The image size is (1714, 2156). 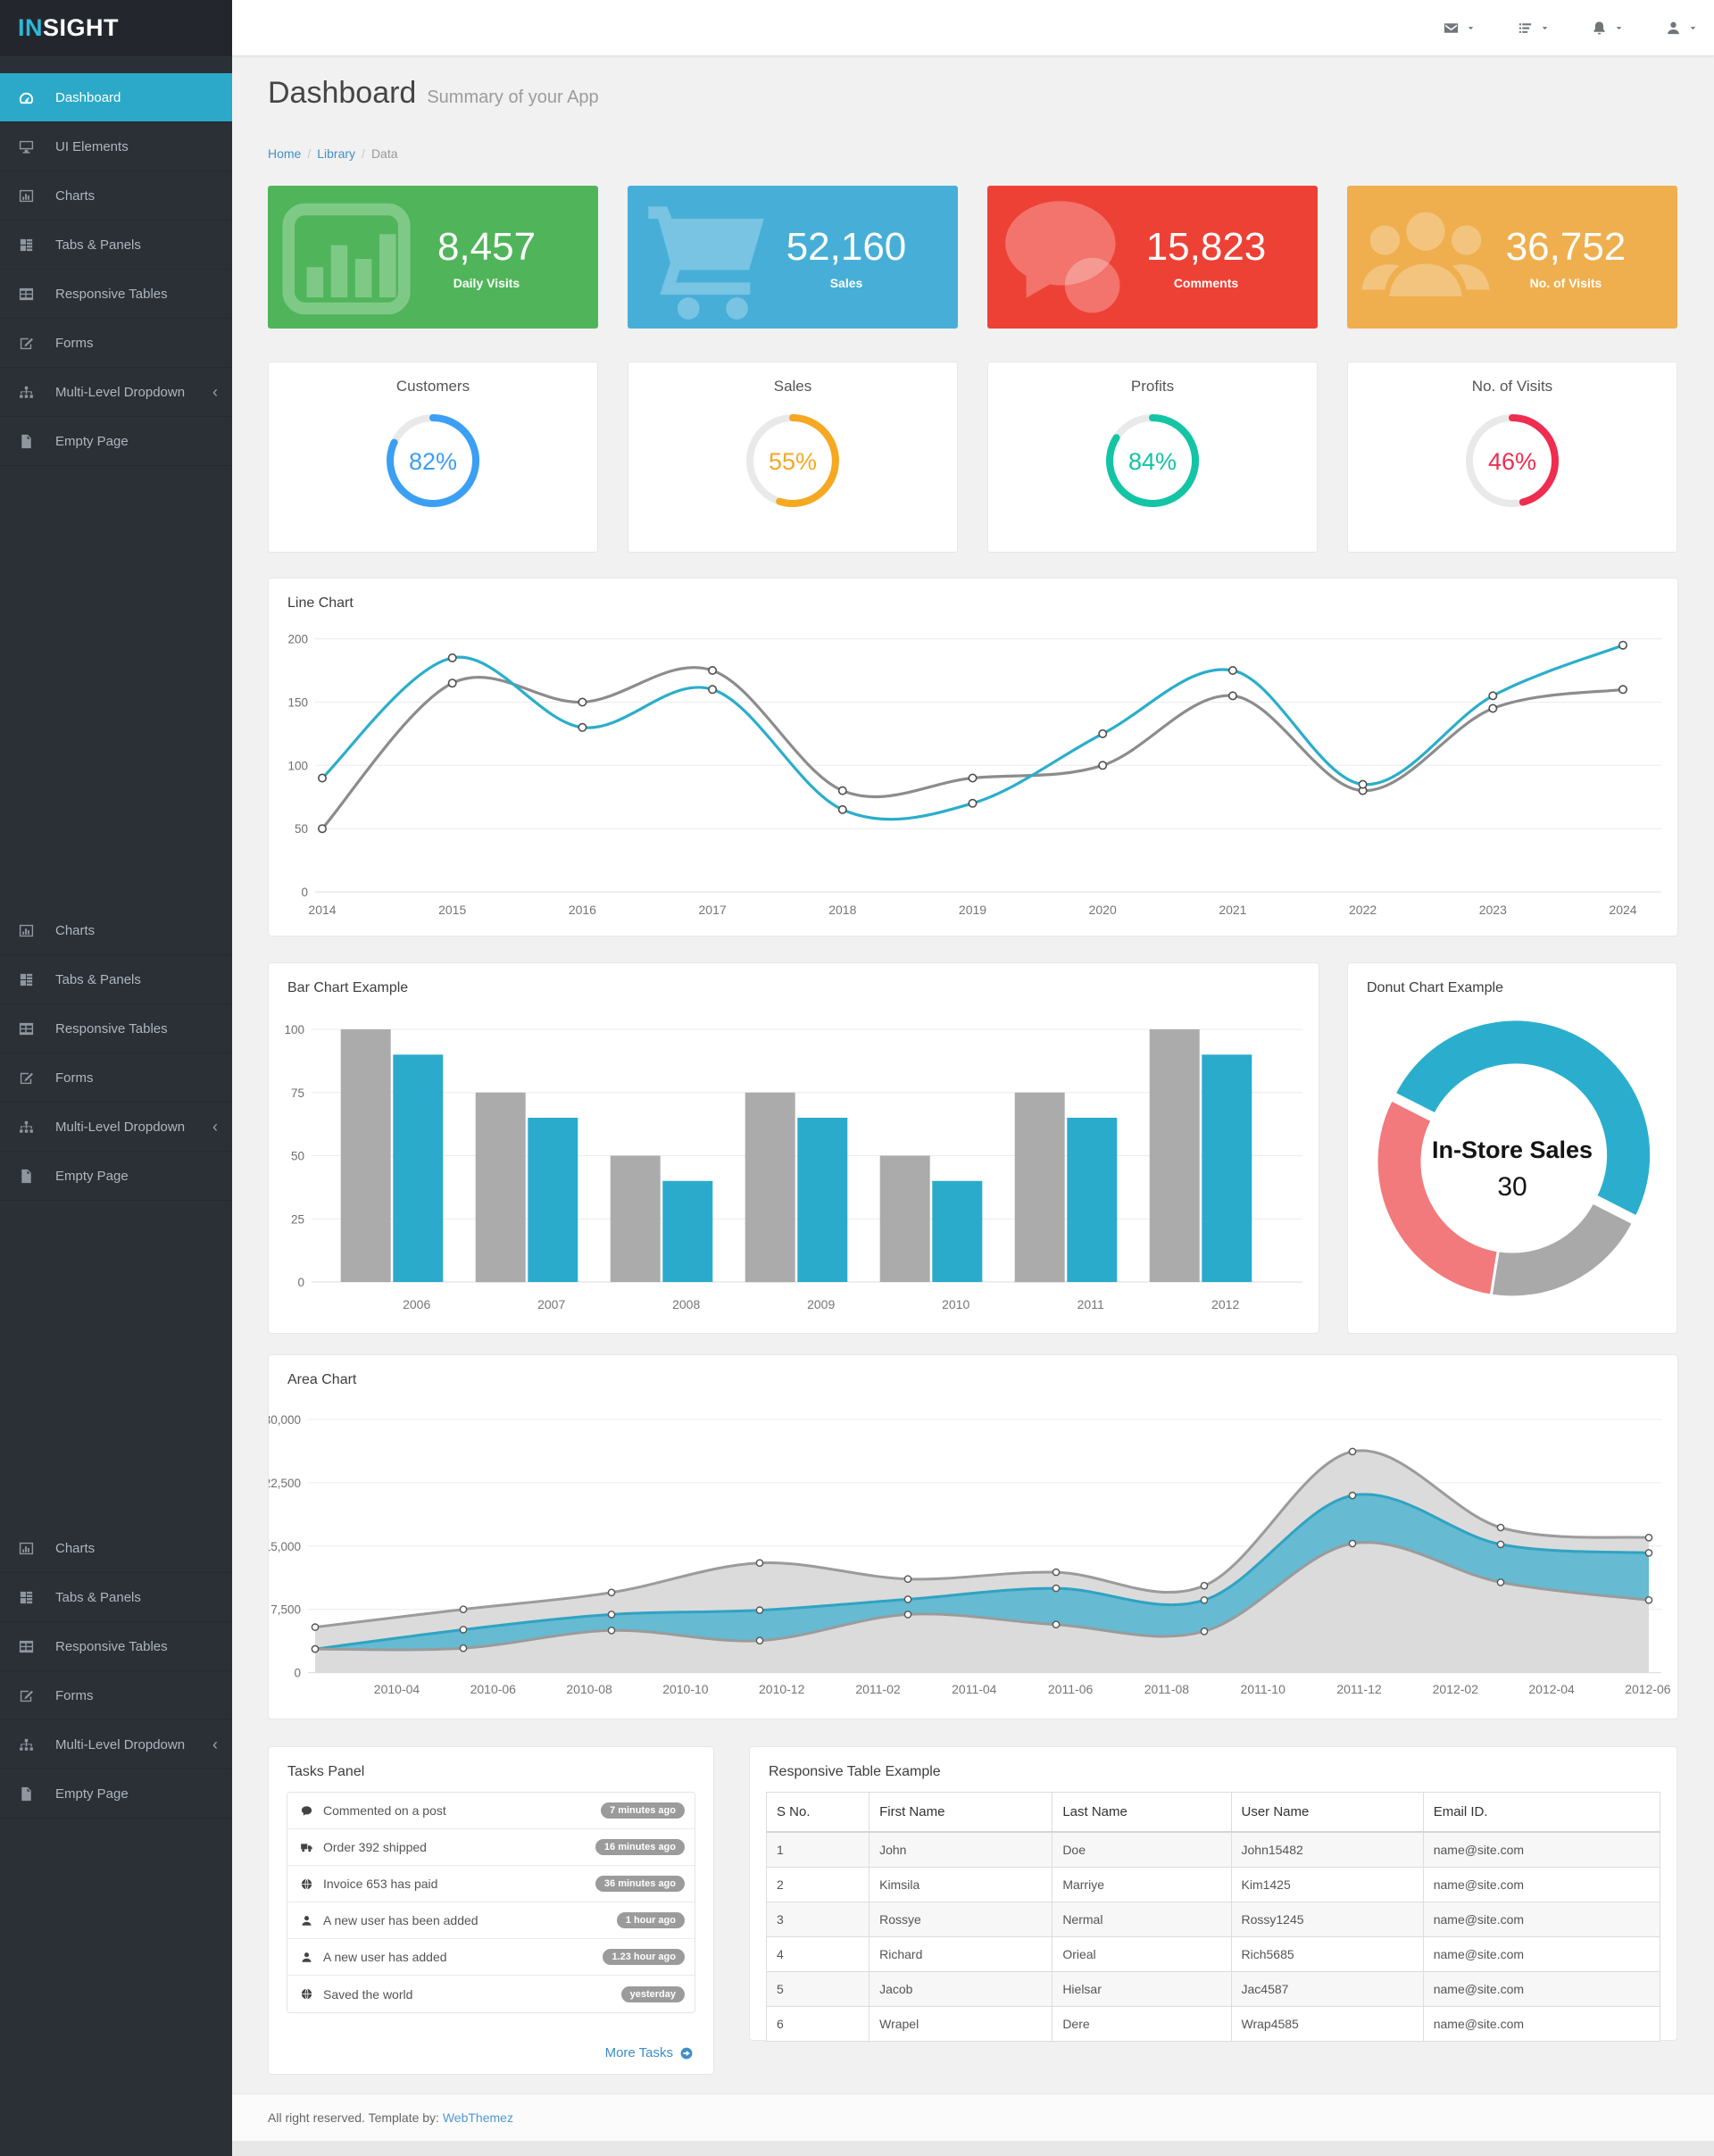 I want to click on task-item: Invoice 653 has paid 36 minutes ago, so click(x=491, y=1884).